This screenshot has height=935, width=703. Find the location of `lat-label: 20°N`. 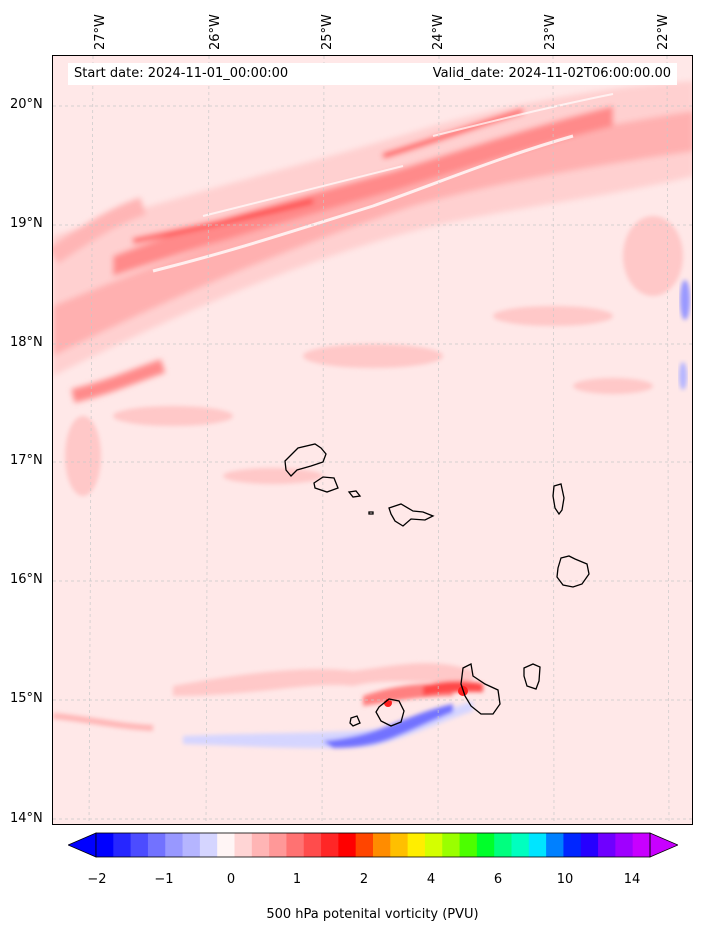

lat-label: 20°N is located at coordinates (26, 104).